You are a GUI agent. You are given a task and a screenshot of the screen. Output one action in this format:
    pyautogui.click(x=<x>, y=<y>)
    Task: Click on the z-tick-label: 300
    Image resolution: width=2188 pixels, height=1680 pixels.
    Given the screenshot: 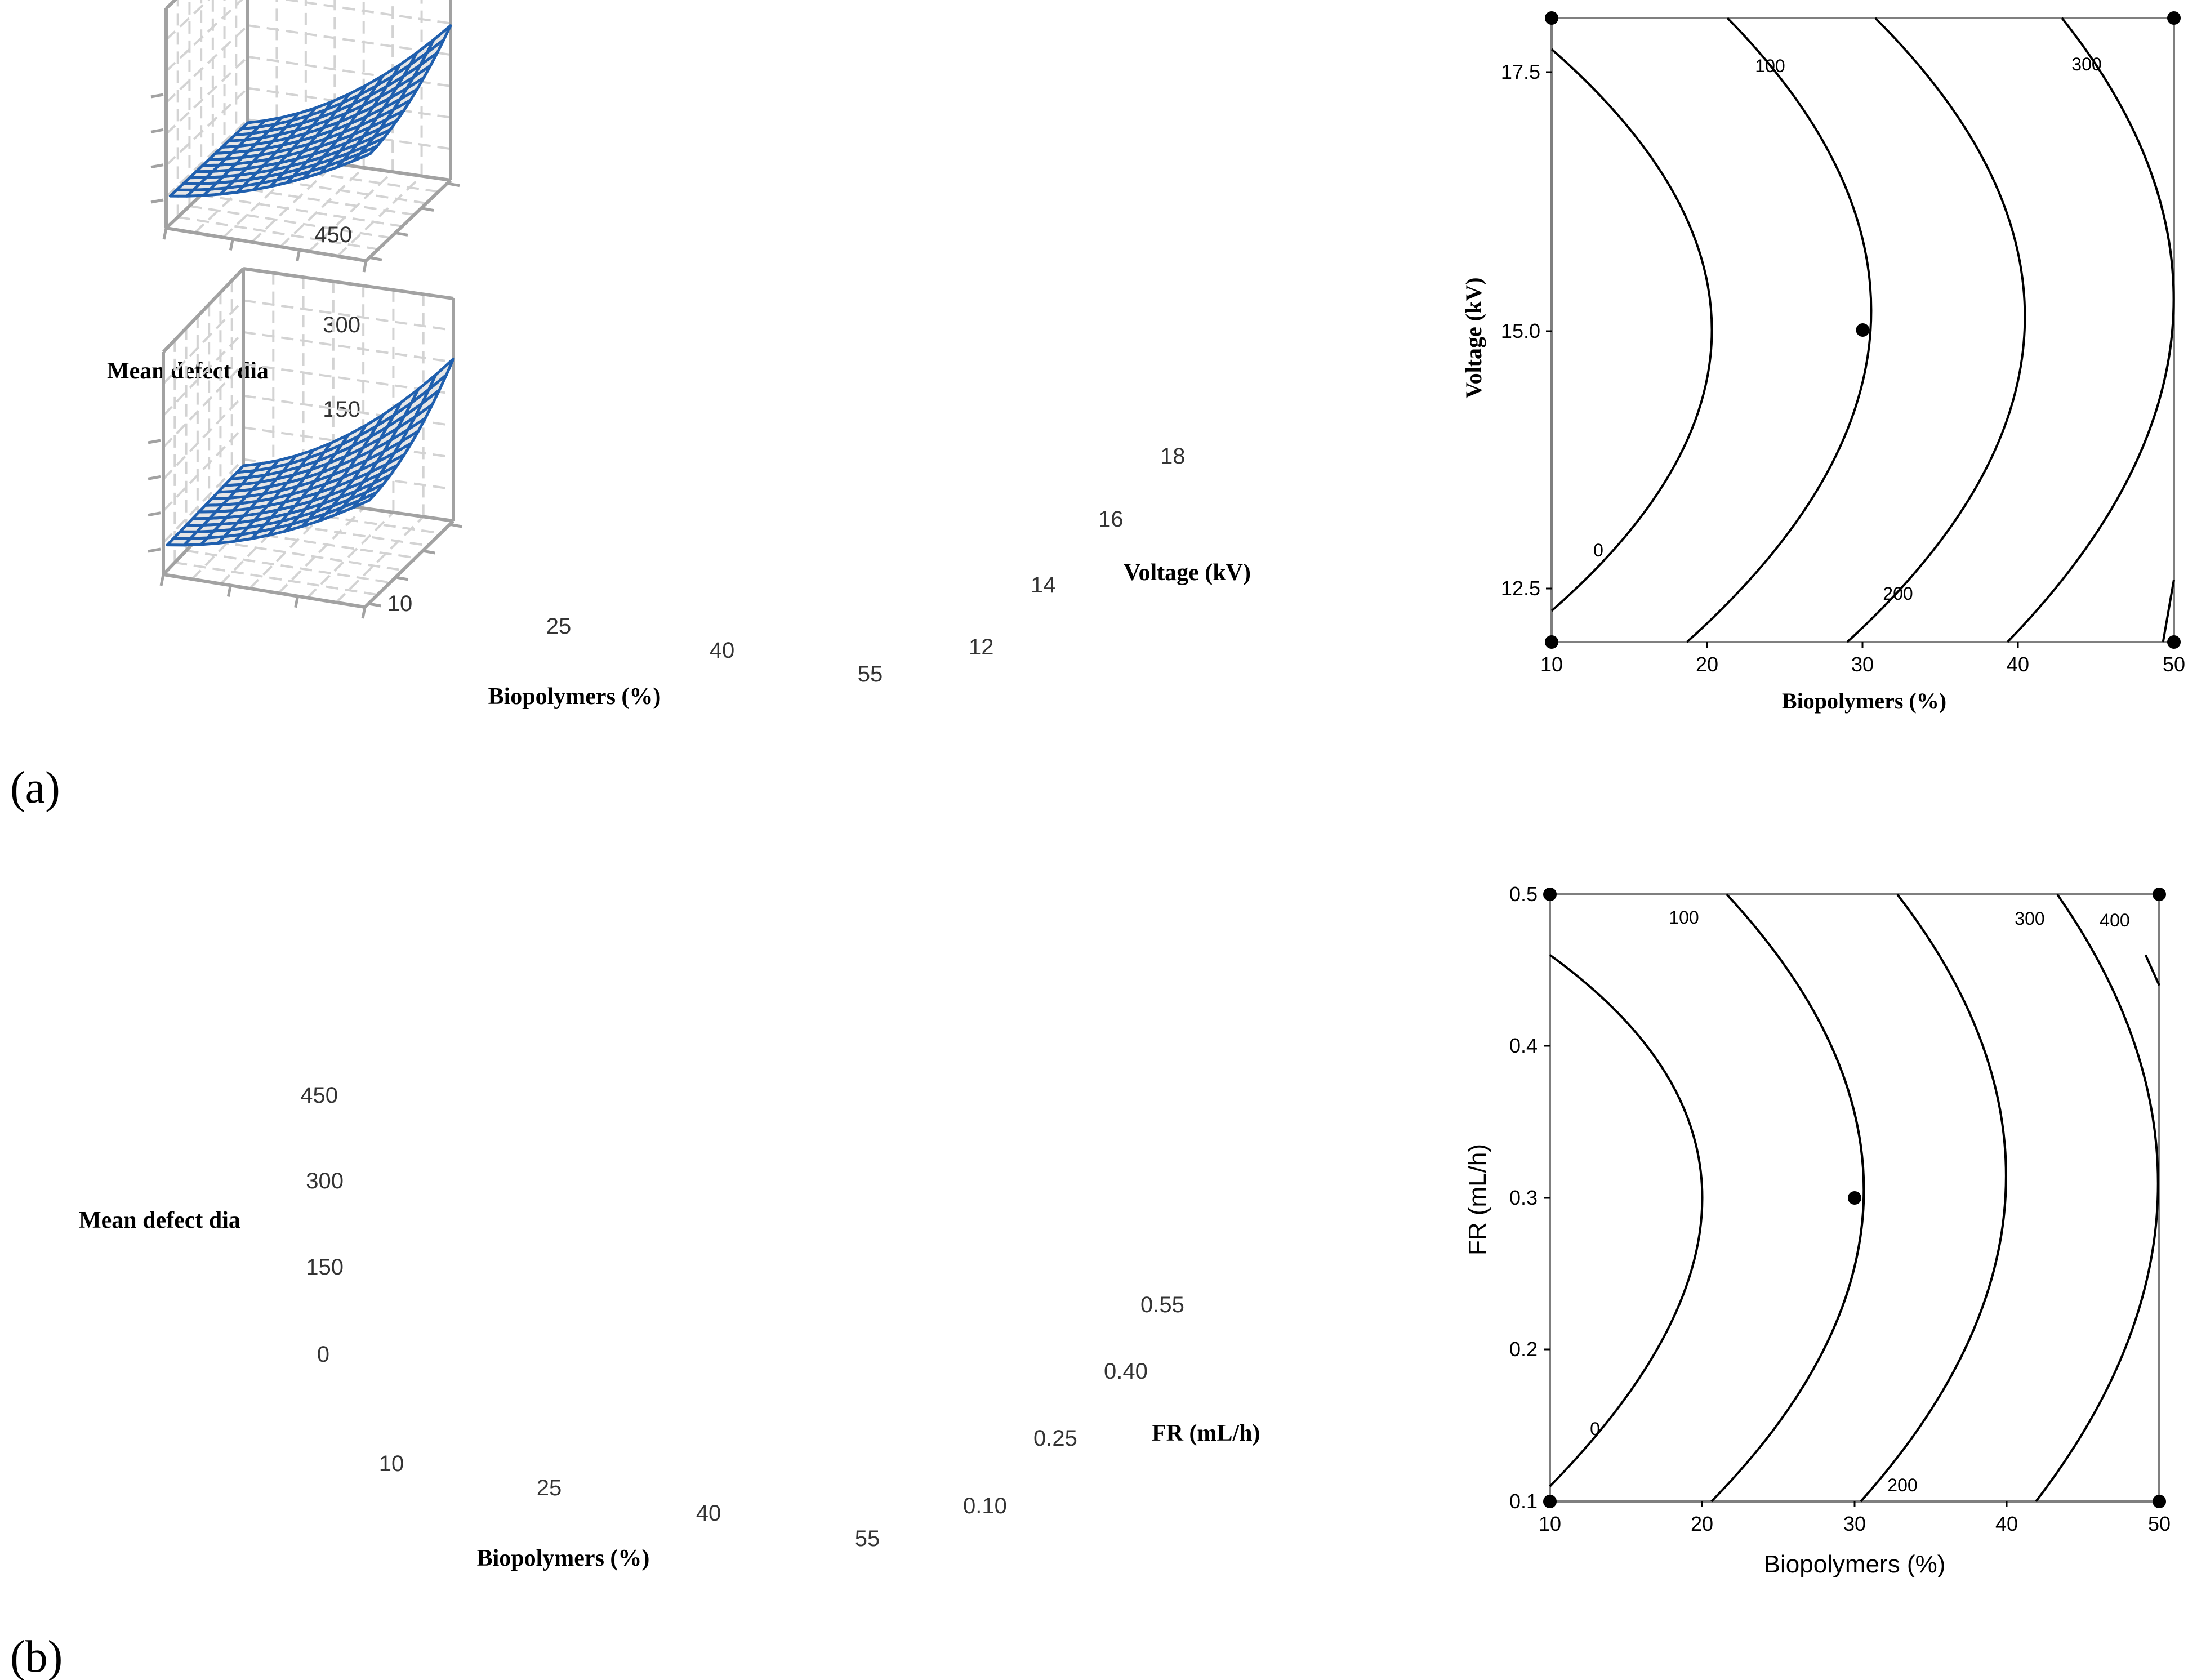 What is the action you would take?
    pyautogui.click(x=341, y=325)
    